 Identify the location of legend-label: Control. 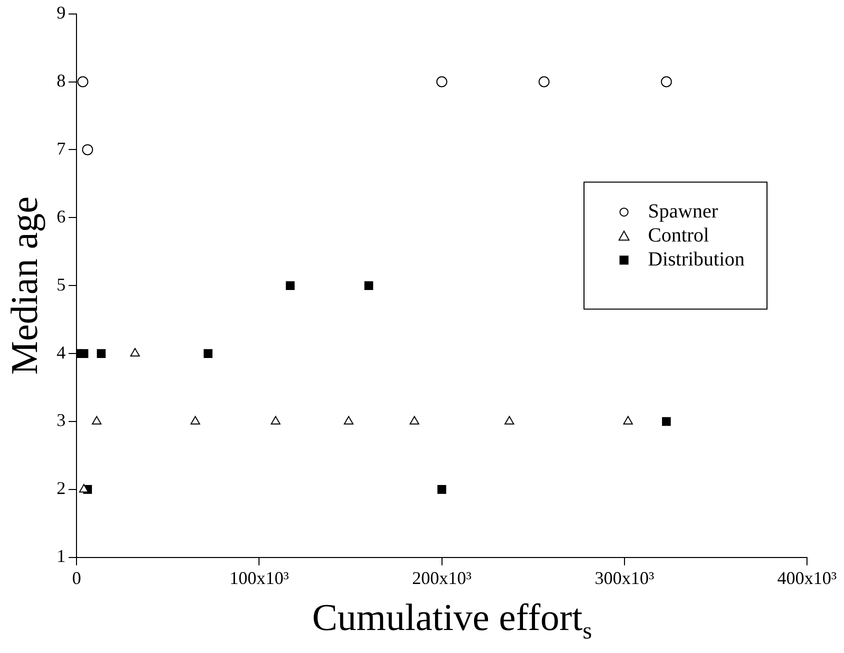
(679, 235).